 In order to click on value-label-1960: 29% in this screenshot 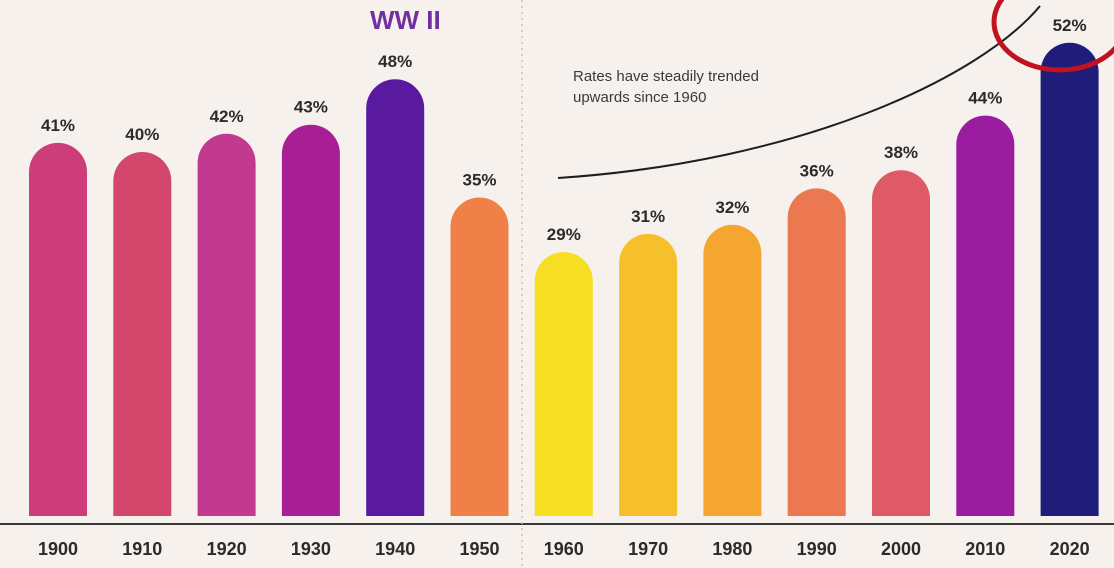, I will do `click(564, 234)`.